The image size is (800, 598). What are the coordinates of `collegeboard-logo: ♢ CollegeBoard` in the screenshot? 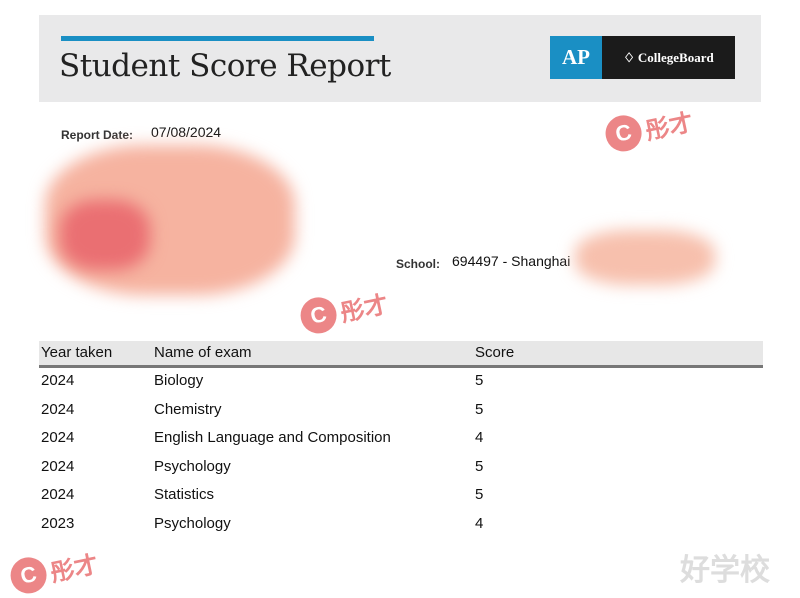 It's located at (668, 57).